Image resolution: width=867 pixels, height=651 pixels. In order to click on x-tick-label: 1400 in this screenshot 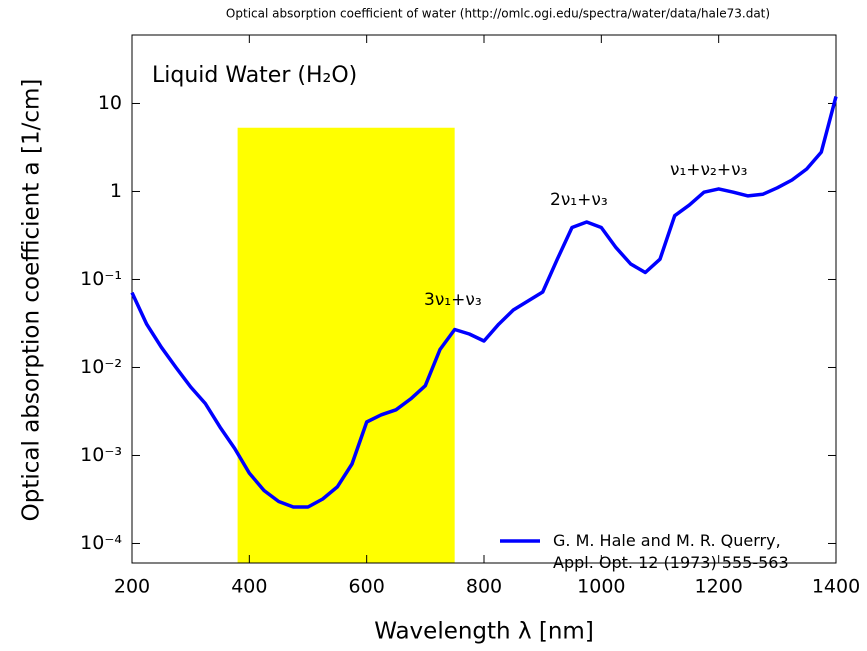, I will do `click(836, 587)`.